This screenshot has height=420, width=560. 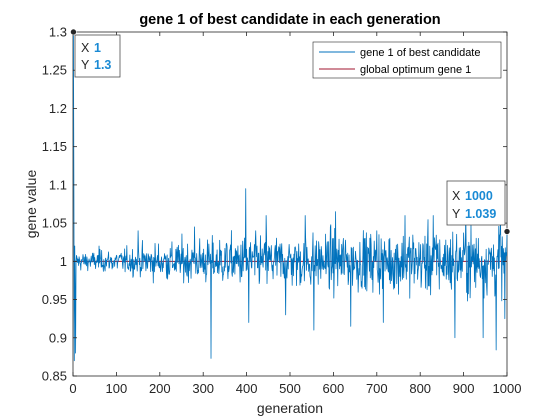 I want to click on datatip-last: X 1000 Y 1.039, so click(x=476, y=203).